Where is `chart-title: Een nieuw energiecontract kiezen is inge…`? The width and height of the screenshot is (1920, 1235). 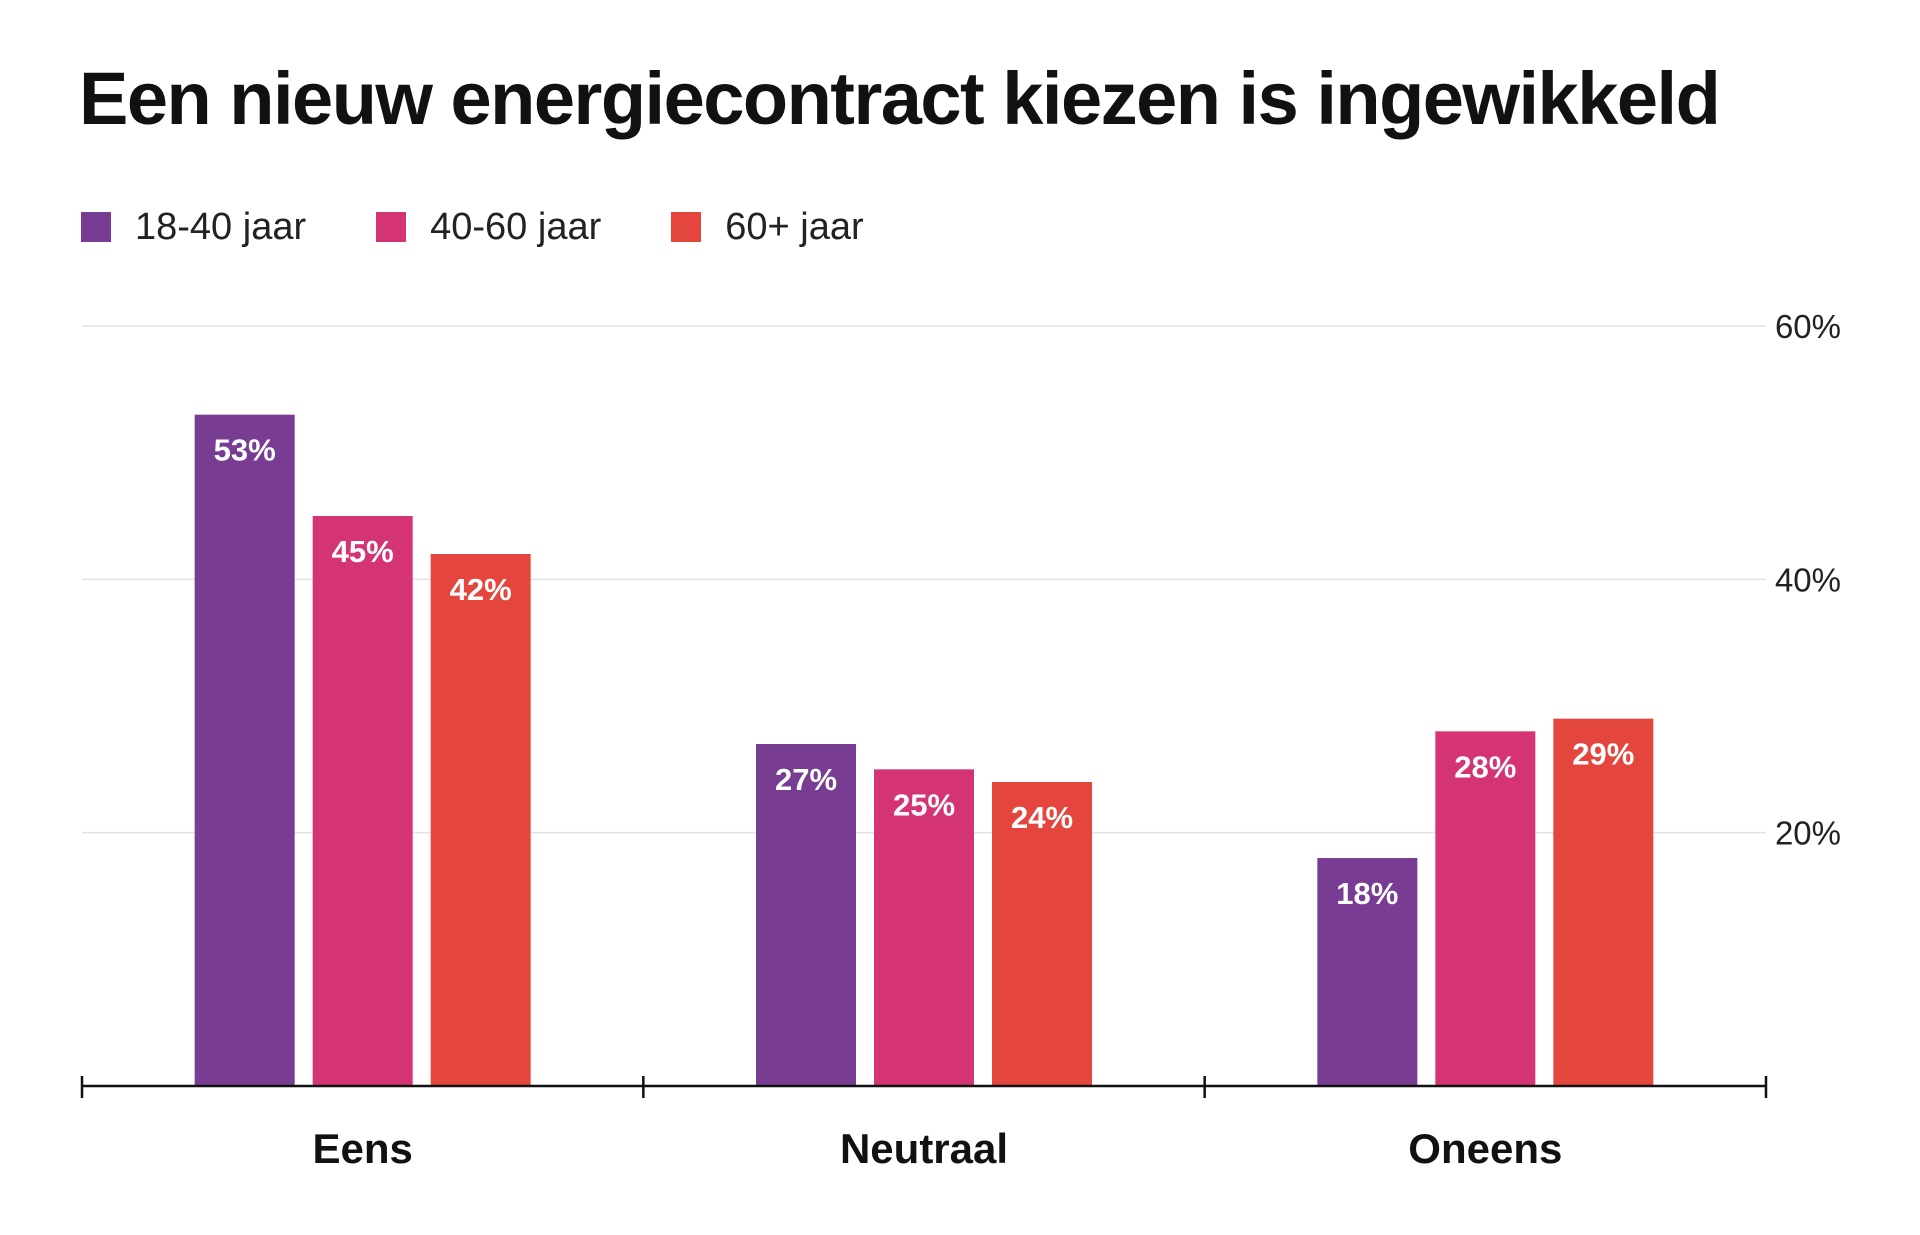
chart-title: Een nieuw energiecontract kiezen is inge… is located at coordinates (900, 98).